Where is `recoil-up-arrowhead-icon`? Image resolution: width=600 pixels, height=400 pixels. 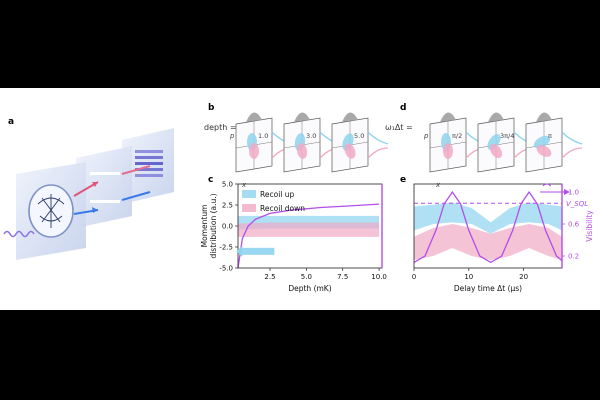 recoil-up-arrowhead-icon is located at coordinates (95, 184).